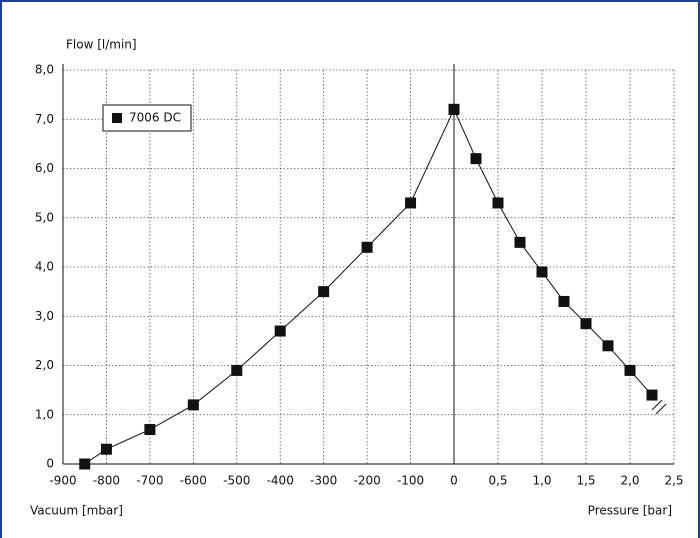  Describe the element at coordinates (155, 118) in the screenshot. I see `legend-label: 7006 DC` at that location.